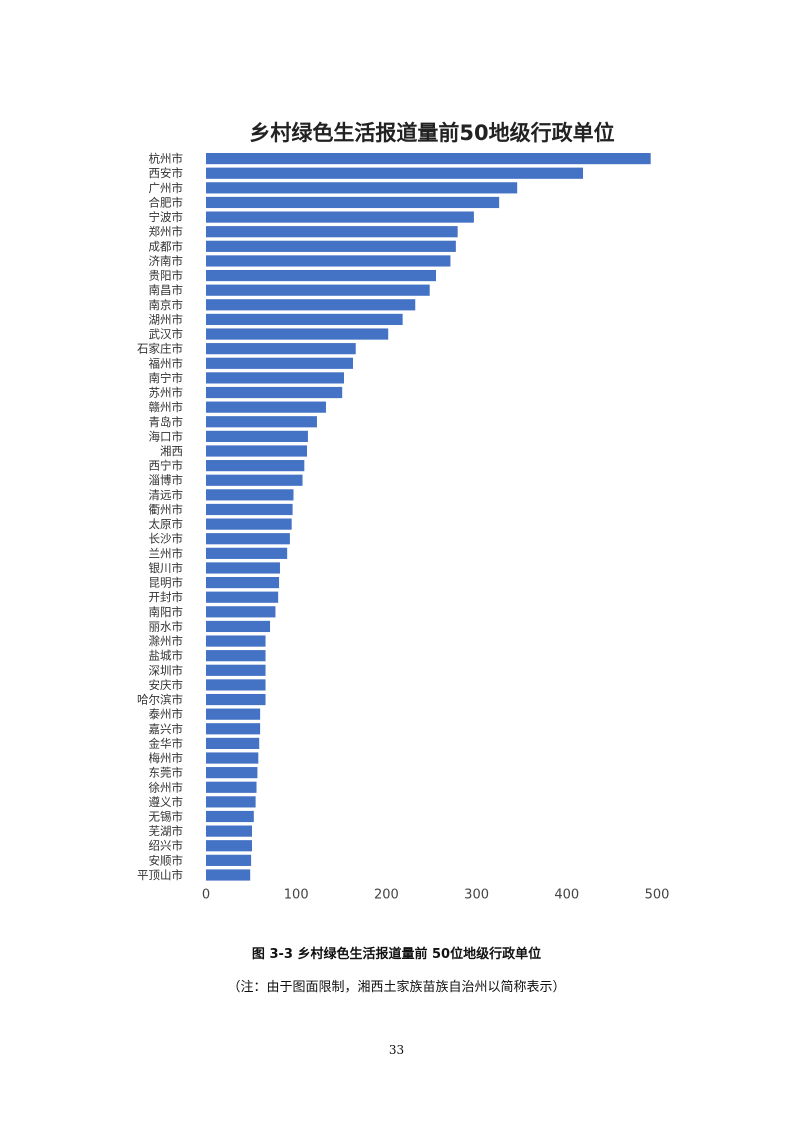 This screenshot has height=1122, width=793. Describe the element at coordinates (166, 246) in the screenshot. I see `category-label: 成都市` at that location.